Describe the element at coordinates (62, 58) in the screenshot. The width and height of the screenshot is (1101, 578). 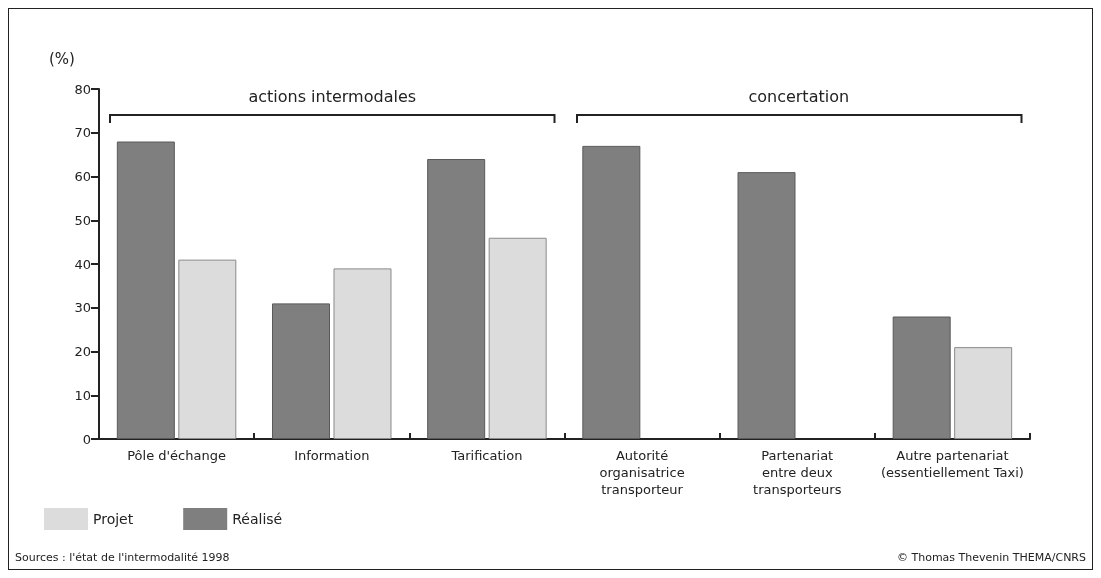
I see `y-axis-title: (%)` at that location.